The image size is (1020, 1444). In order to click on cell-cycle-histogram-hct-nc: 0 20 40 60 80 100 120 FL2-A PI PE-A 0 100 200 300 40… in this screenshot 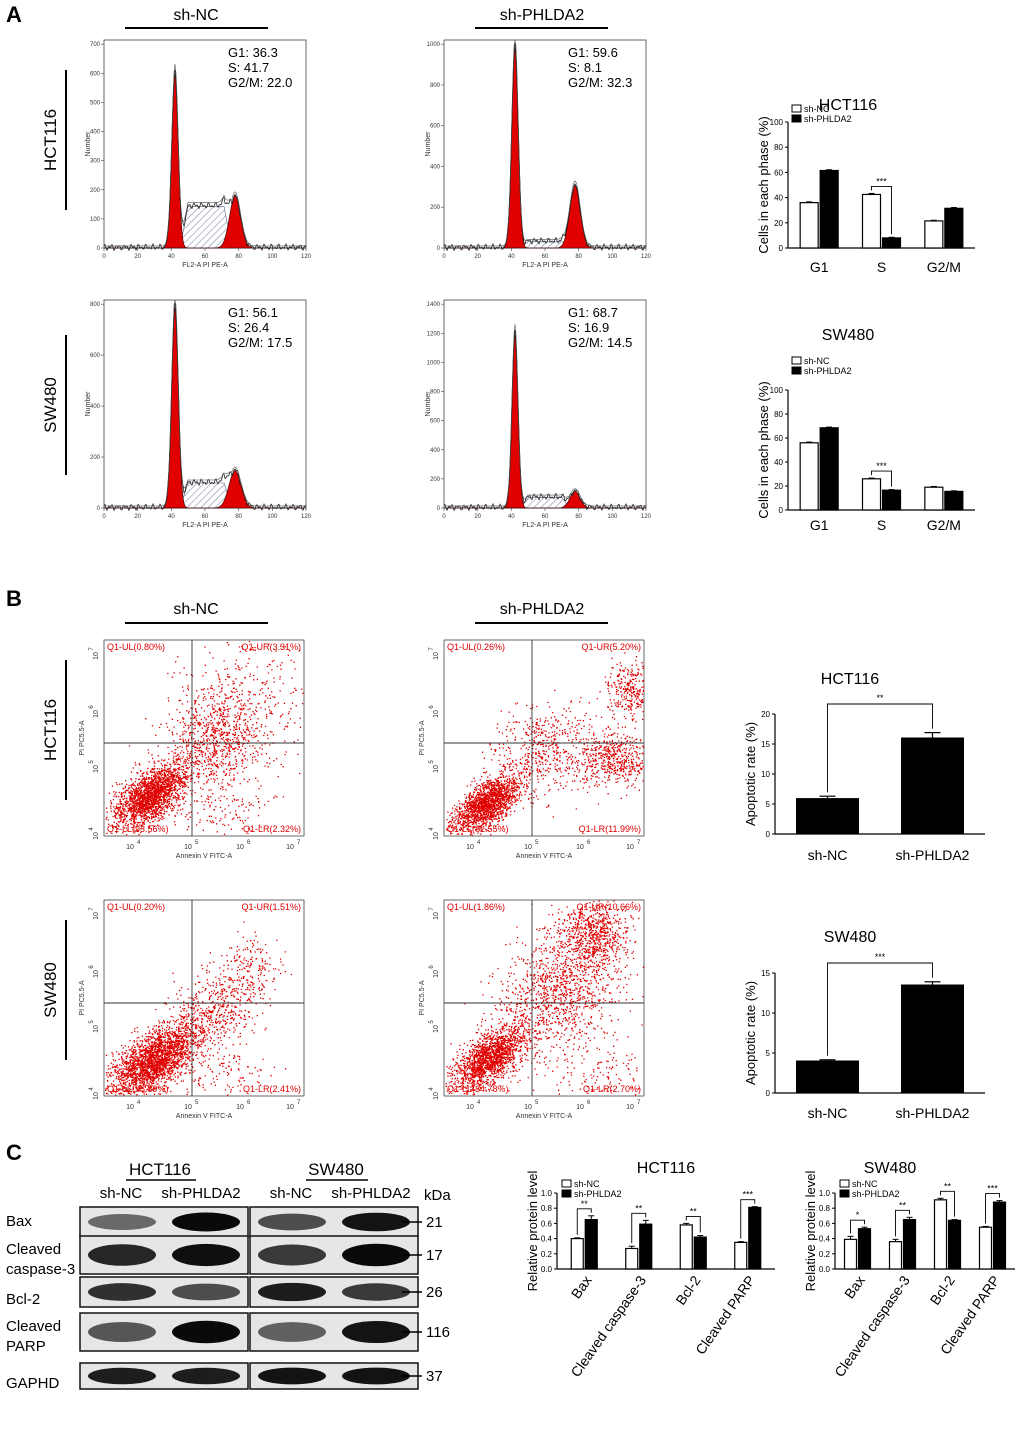, I will do `click(198, 154)`.